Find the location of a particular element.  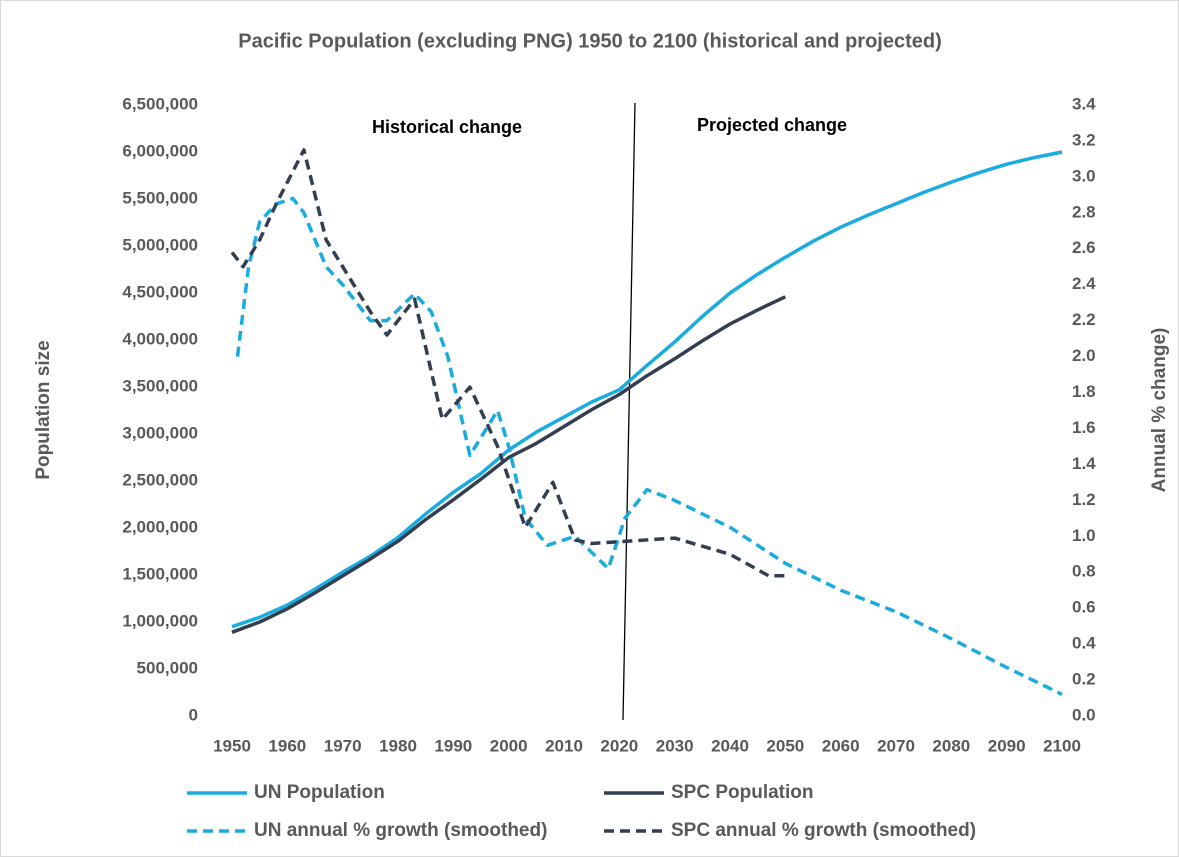

legend-label: UN Population is located at coordinates (319, 792).